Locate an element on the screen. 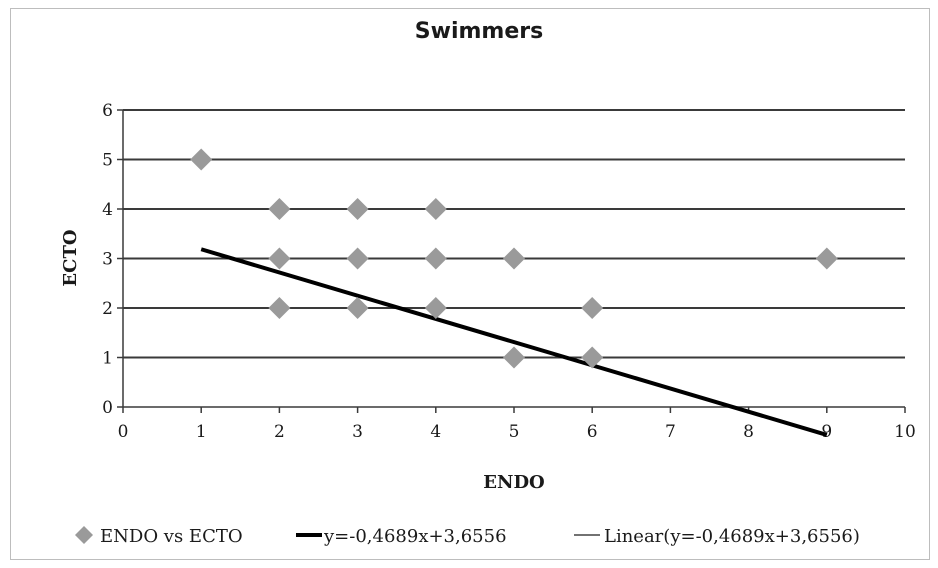 The image size is (938, 568). x-tick-label: 3 is located at coordinates (357, 432).